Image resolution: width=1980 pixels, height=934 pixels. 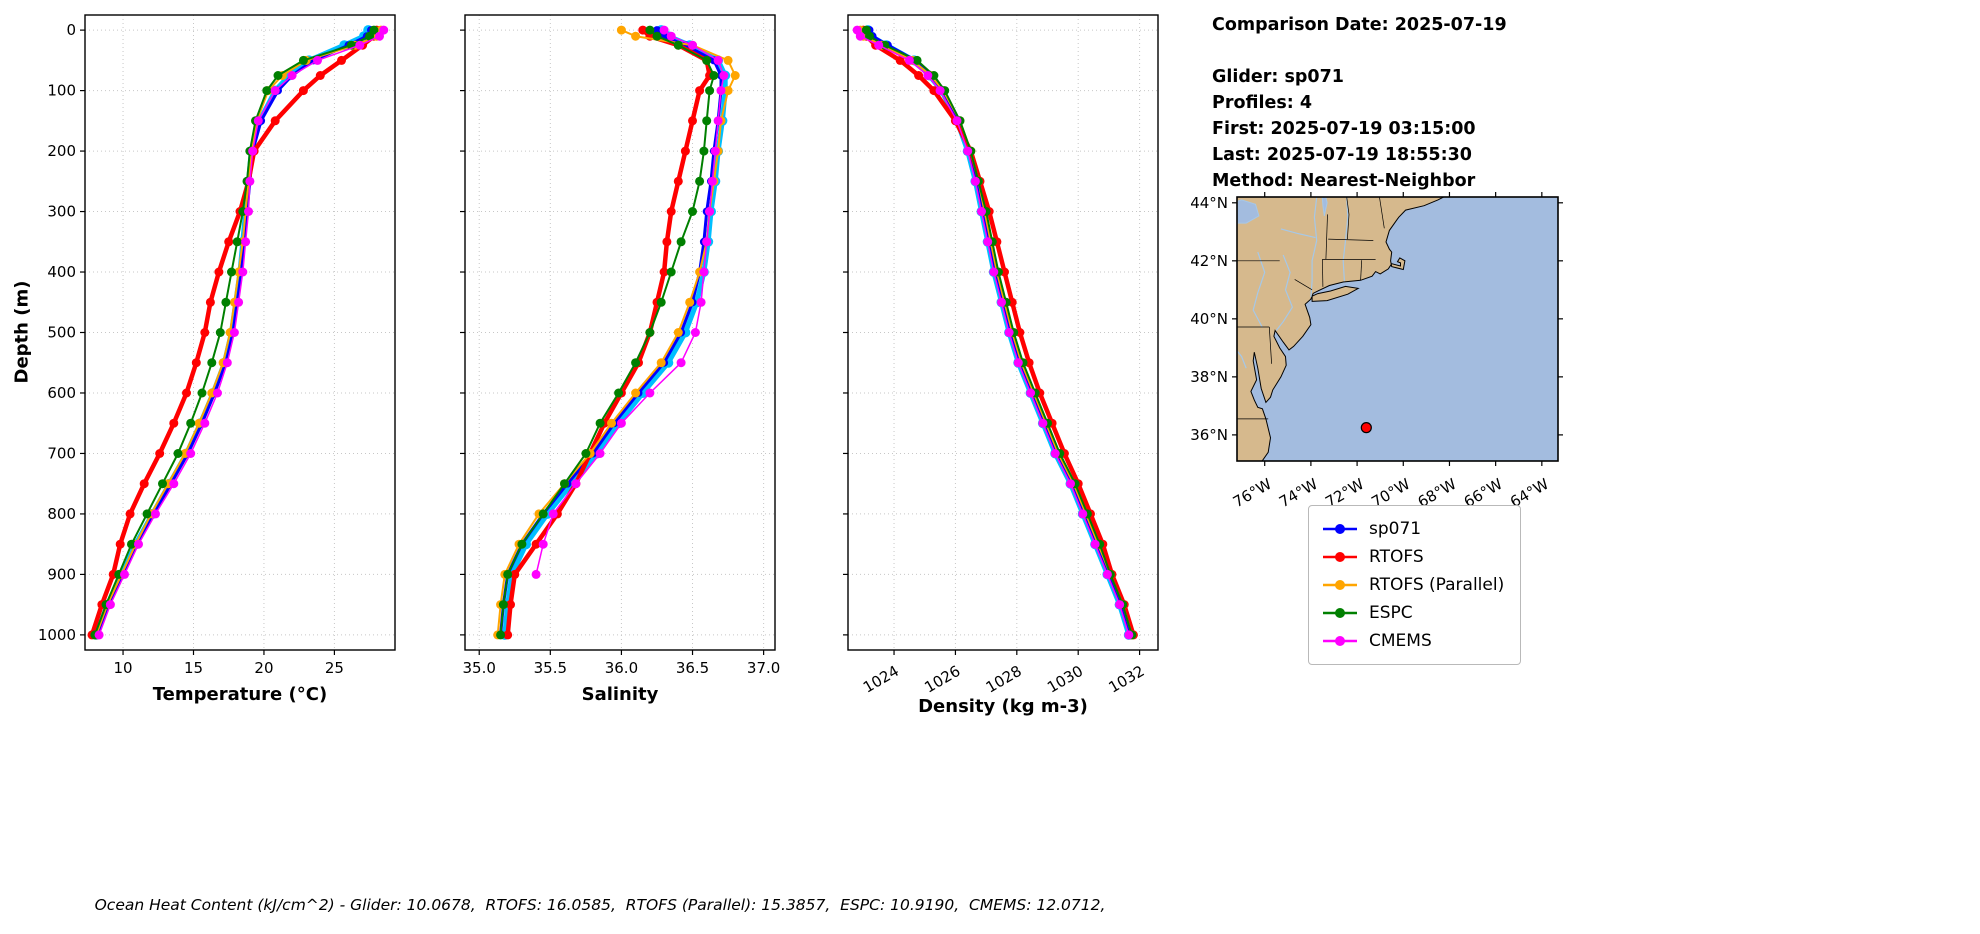 What do you see at coordinates (1209, 377) in the screenshot?
I see `svg-text: 38°N` at bounding box center [1209, 377].